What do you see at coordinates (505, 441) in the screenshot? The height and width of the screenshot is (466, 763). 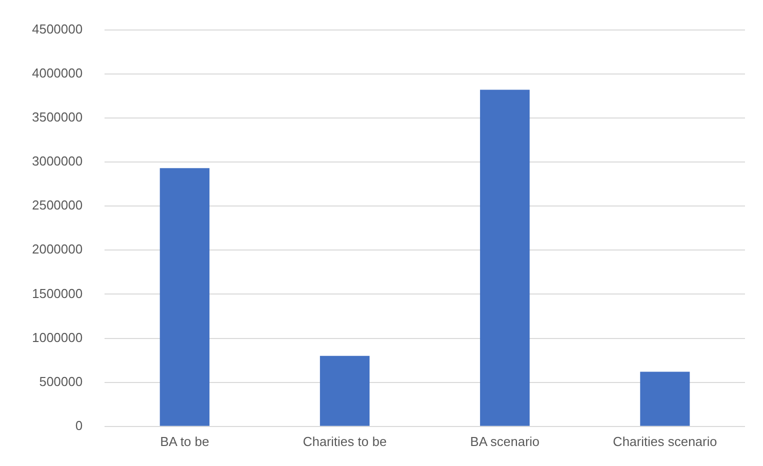 I see `x-tick-label: BA scenario` at bounding box center [505, 441].